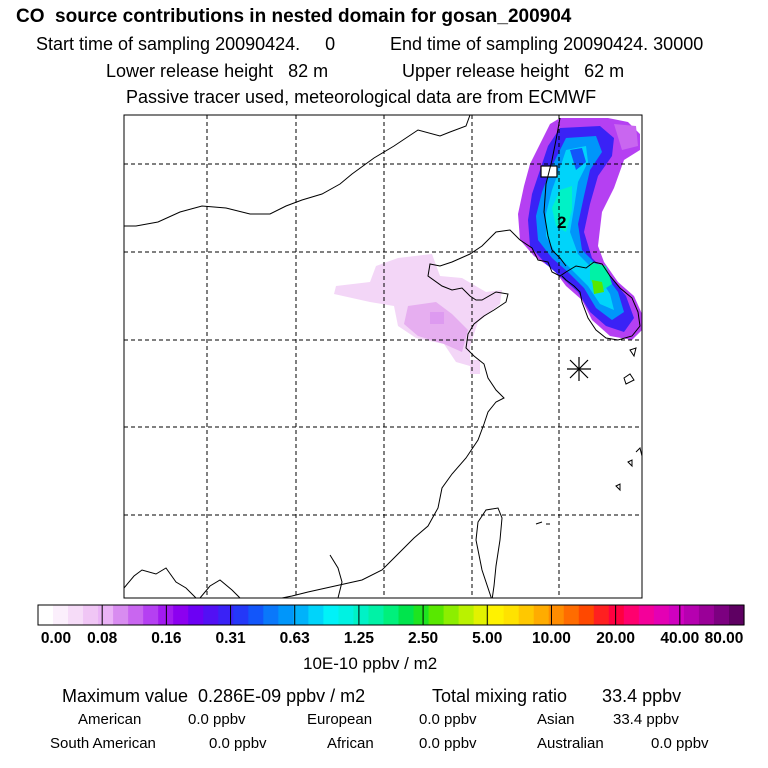  I want to click on colorbar, so click(391, 615).